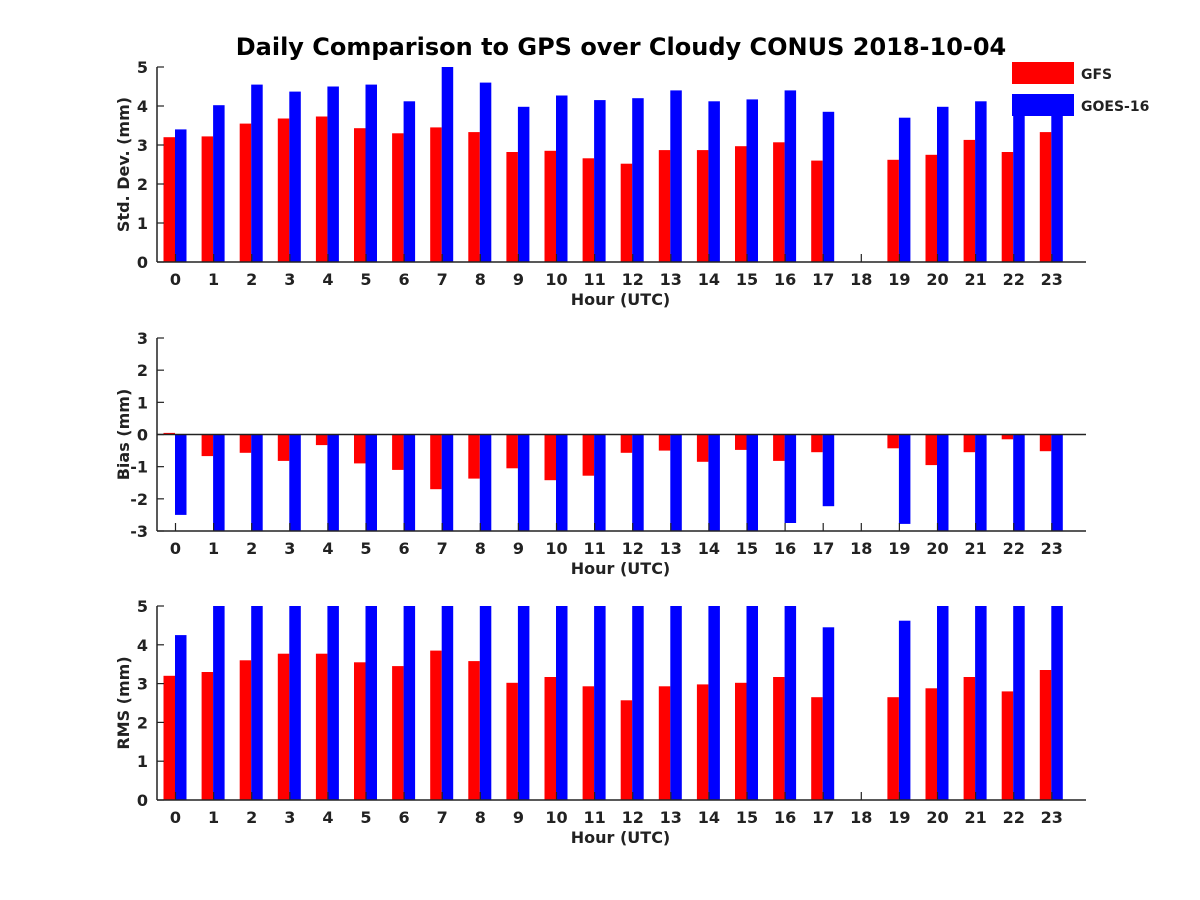  I want to click on x-tick-label: 5, so click(365, 548).